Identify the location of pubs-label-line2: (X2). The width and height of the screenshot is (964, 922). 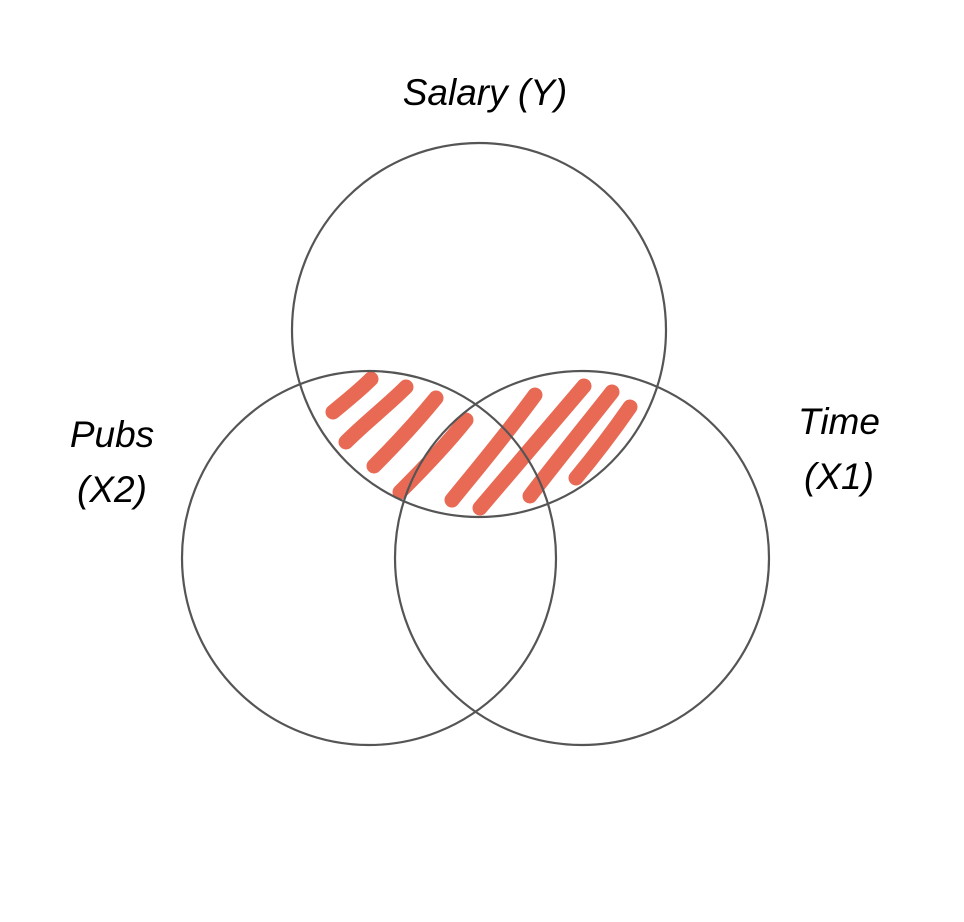
(112, 489).